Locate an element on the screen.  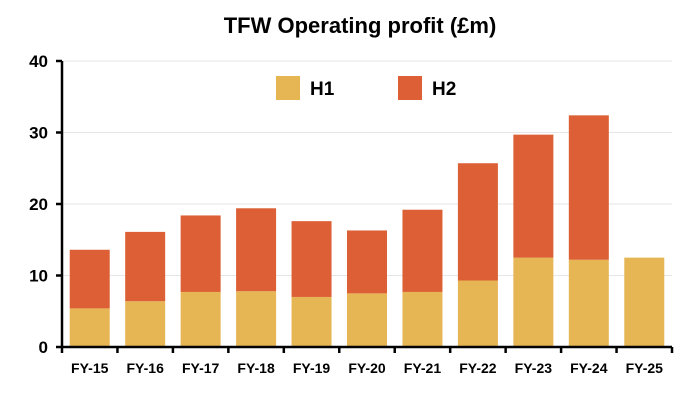
x-tick-label: FY-24 is located at coordinates (589, 368).